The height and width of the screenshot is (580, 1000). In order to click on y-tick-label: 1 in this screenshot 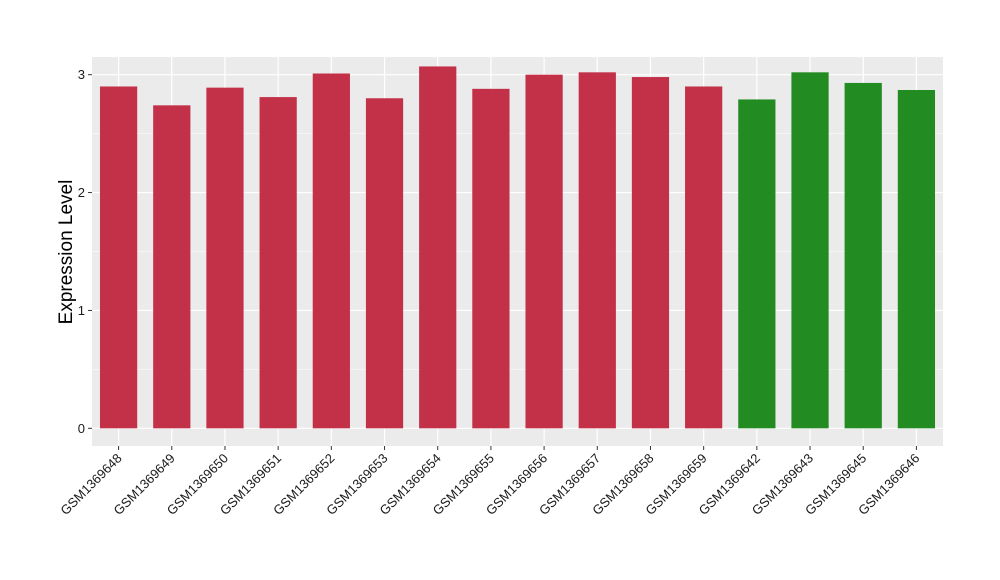, I will do `click(81, 310)`.